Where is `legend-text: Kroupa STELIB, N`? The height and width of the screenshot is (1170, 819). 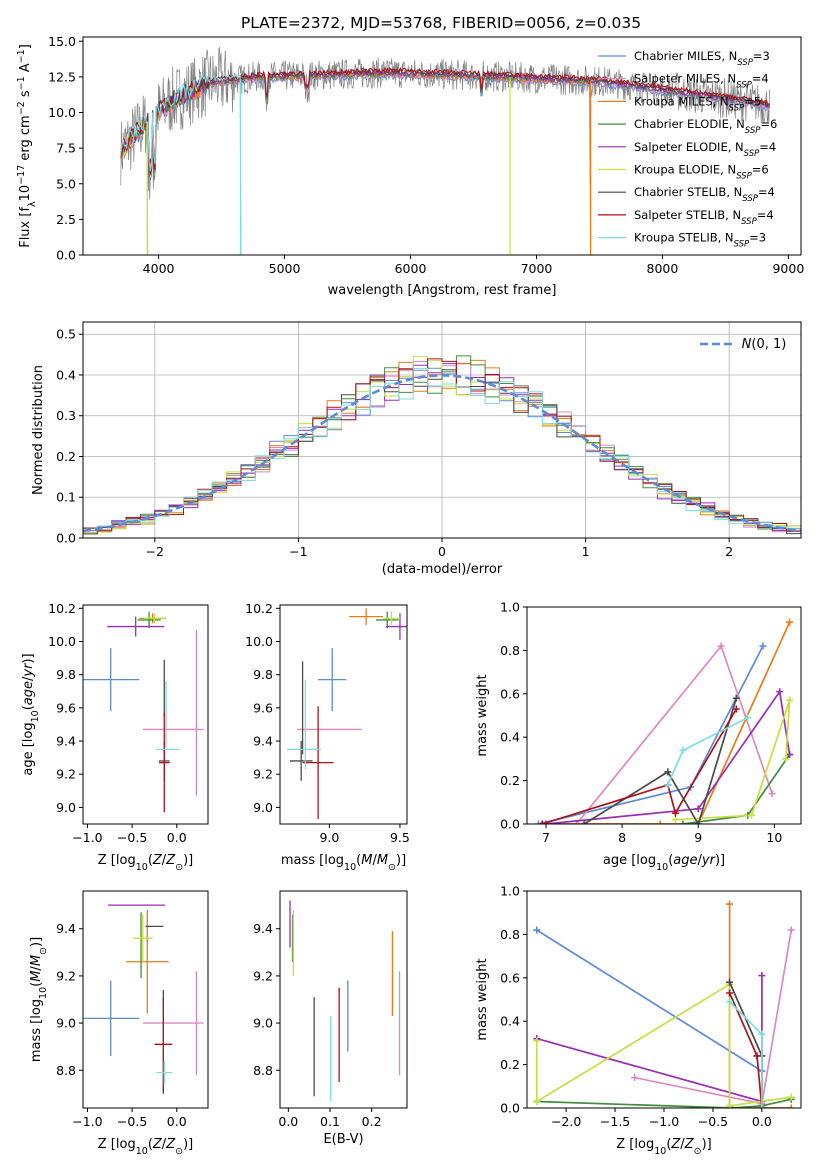
legend-text: Kroupa STELIB, N is located at coordinates (684, 238).